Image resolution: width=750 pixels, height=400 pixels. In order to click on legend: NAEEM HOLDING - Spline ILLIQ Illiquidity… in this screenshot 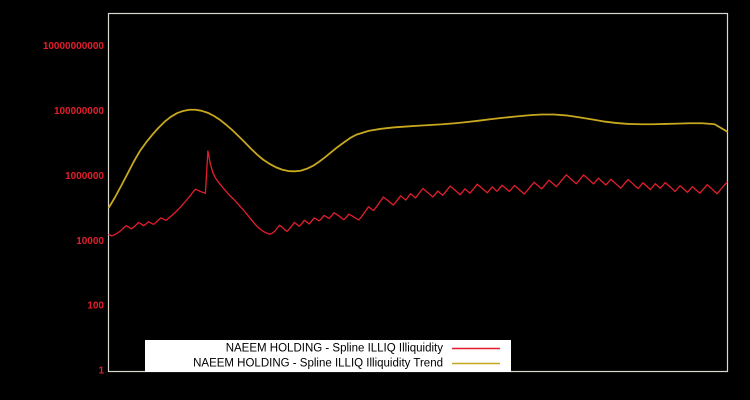, I will do `click(328, 356)`.